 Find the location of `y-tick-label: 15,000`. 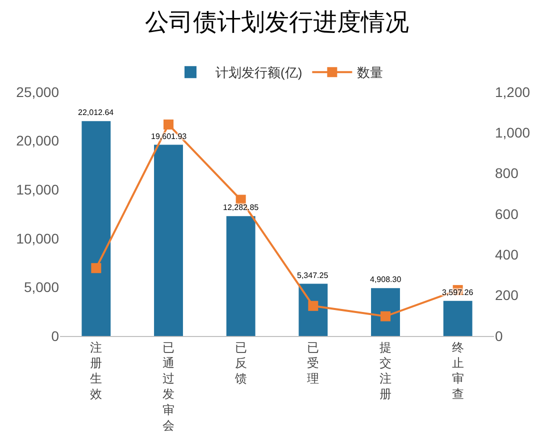

y-tick-label: 15,000 is located at coordinates (38, 190).